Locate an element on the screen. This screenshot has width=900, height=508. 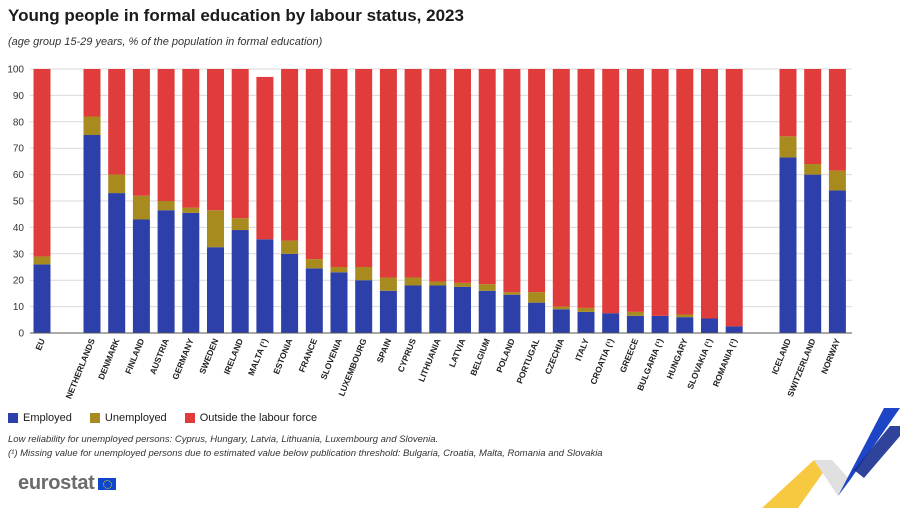
x-tick-label: NETHERLANDS is located at coordinates (80, 369).